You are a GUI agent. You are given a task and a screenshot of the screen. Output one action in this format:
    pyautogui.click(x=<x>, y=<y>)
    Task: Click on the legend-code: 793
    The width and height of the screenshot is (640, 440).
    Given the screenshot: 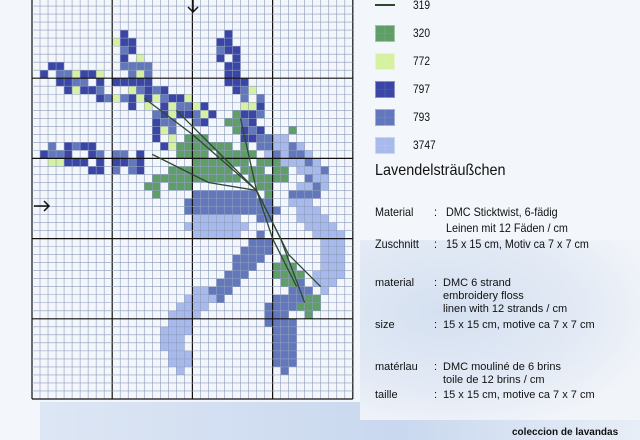 What is the action you would take?
    pyautogui.click(x=422, y=117)
    